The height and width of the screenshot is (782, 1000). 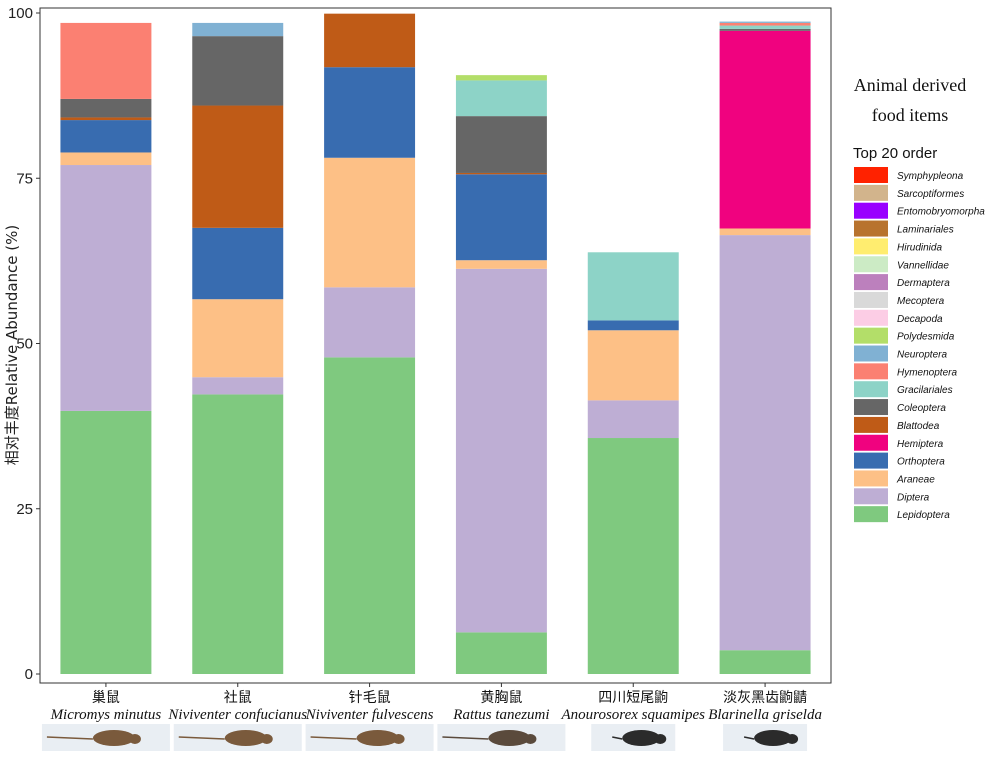 What do you see at coordinates (915, 479) in the screenshot?
I see `legend-label: Araneae` at bounding box center [915, 479].